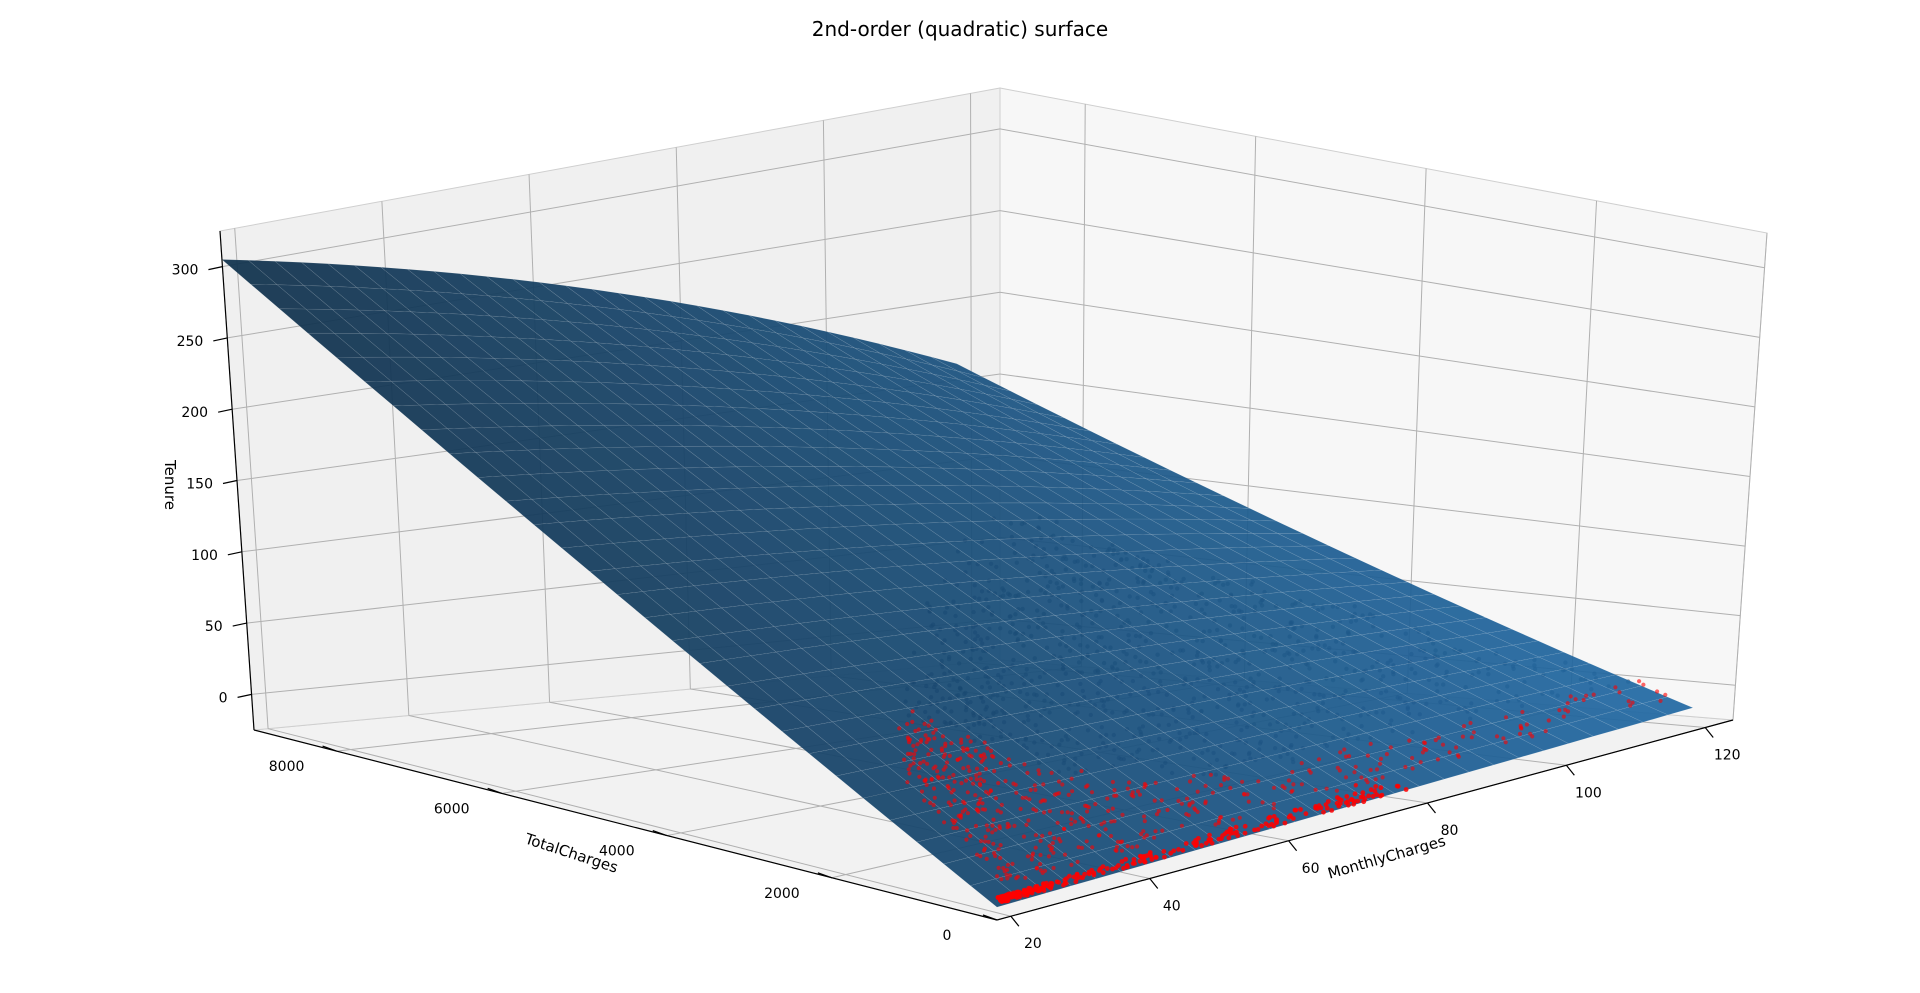 The width and height of the screenshot is (1920, 993). Describe the element at coordinates (1154, 883) in the screenshot. I see `x-tick-mark` at that location.